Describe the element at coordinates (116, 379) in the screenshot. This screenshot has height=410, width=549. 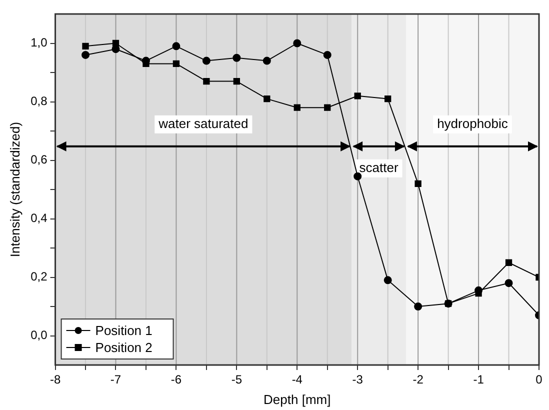
I see `x-tick-label: -7` at that location.